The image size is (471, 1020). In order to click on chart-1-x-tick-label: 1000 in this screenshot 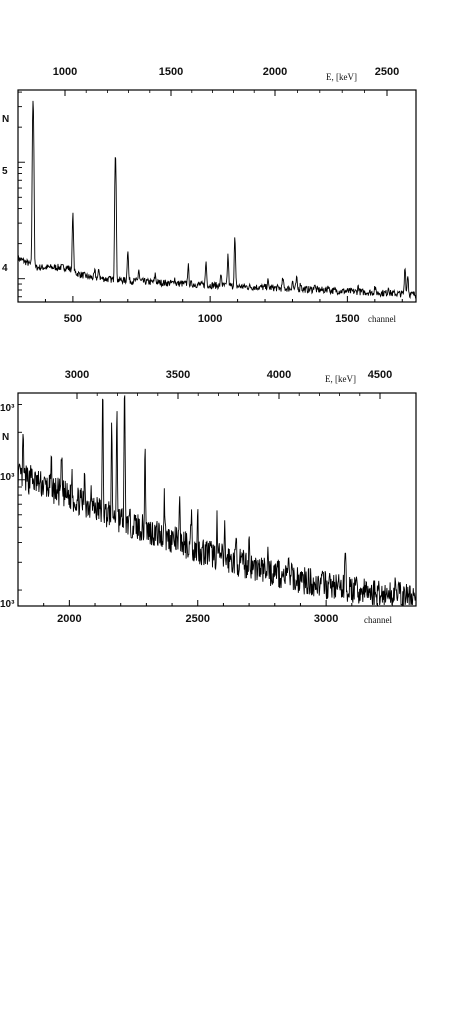, I will do `click(210, 319)`.